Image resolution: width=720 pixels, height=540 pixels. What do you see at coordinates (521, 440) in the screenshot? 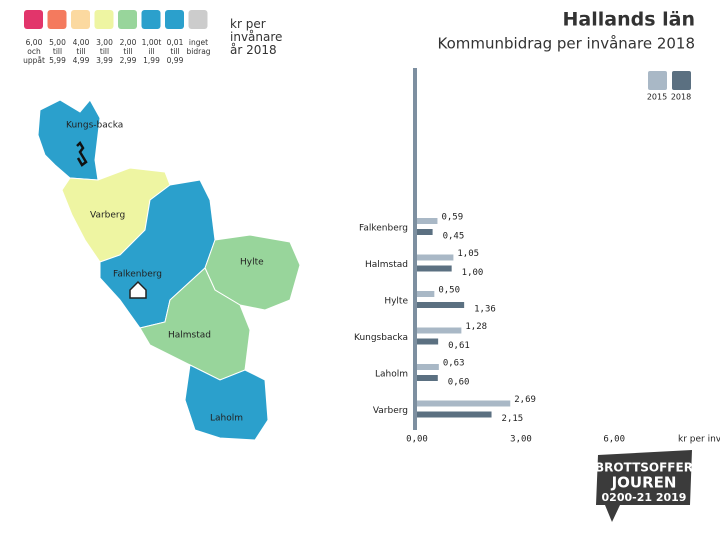
I see `x-tick-label: 3,00` at bounding box center [521, 440].